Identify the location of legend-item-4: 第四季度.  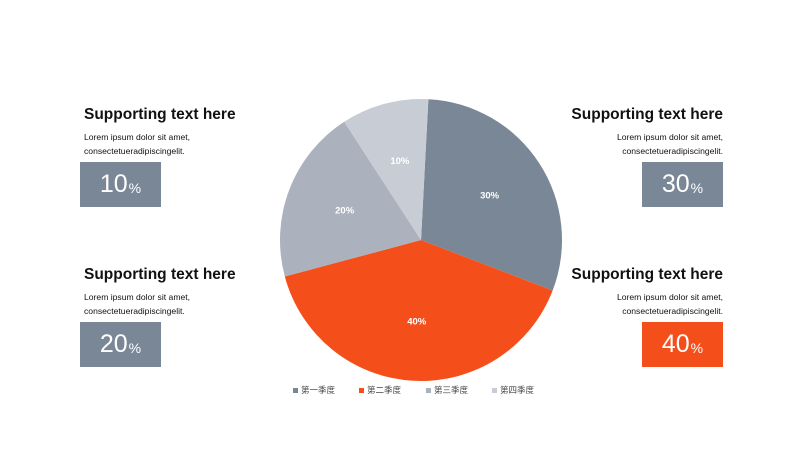
(513, 390).